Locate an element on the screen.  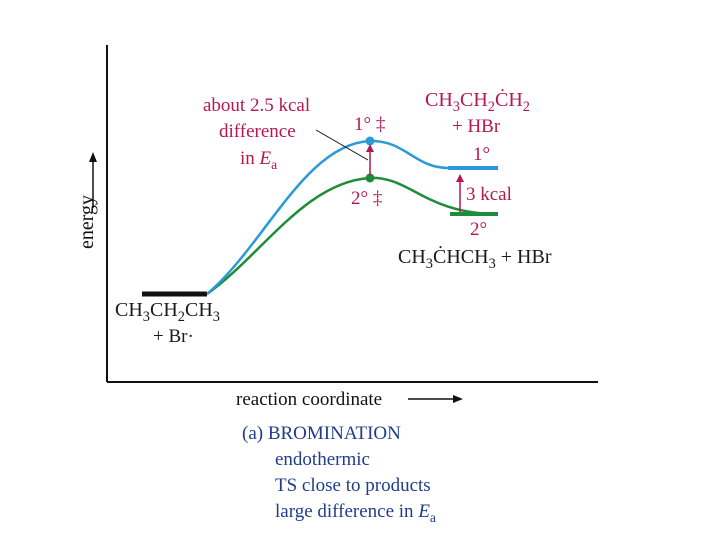
y-label-arrowhead is located at coordinates (93, 157).